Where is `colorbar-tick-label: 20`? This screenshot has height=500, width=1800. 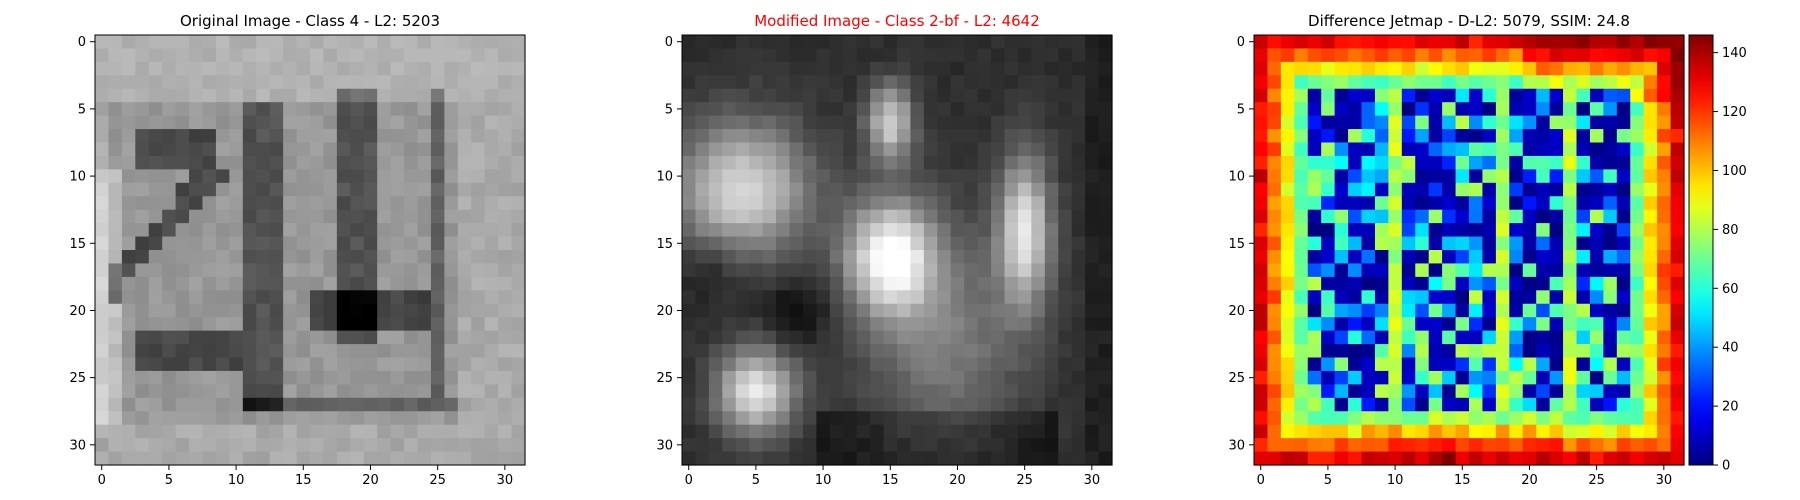
colorbar-tick-label: 20 is located at coordinates (1730, 407).